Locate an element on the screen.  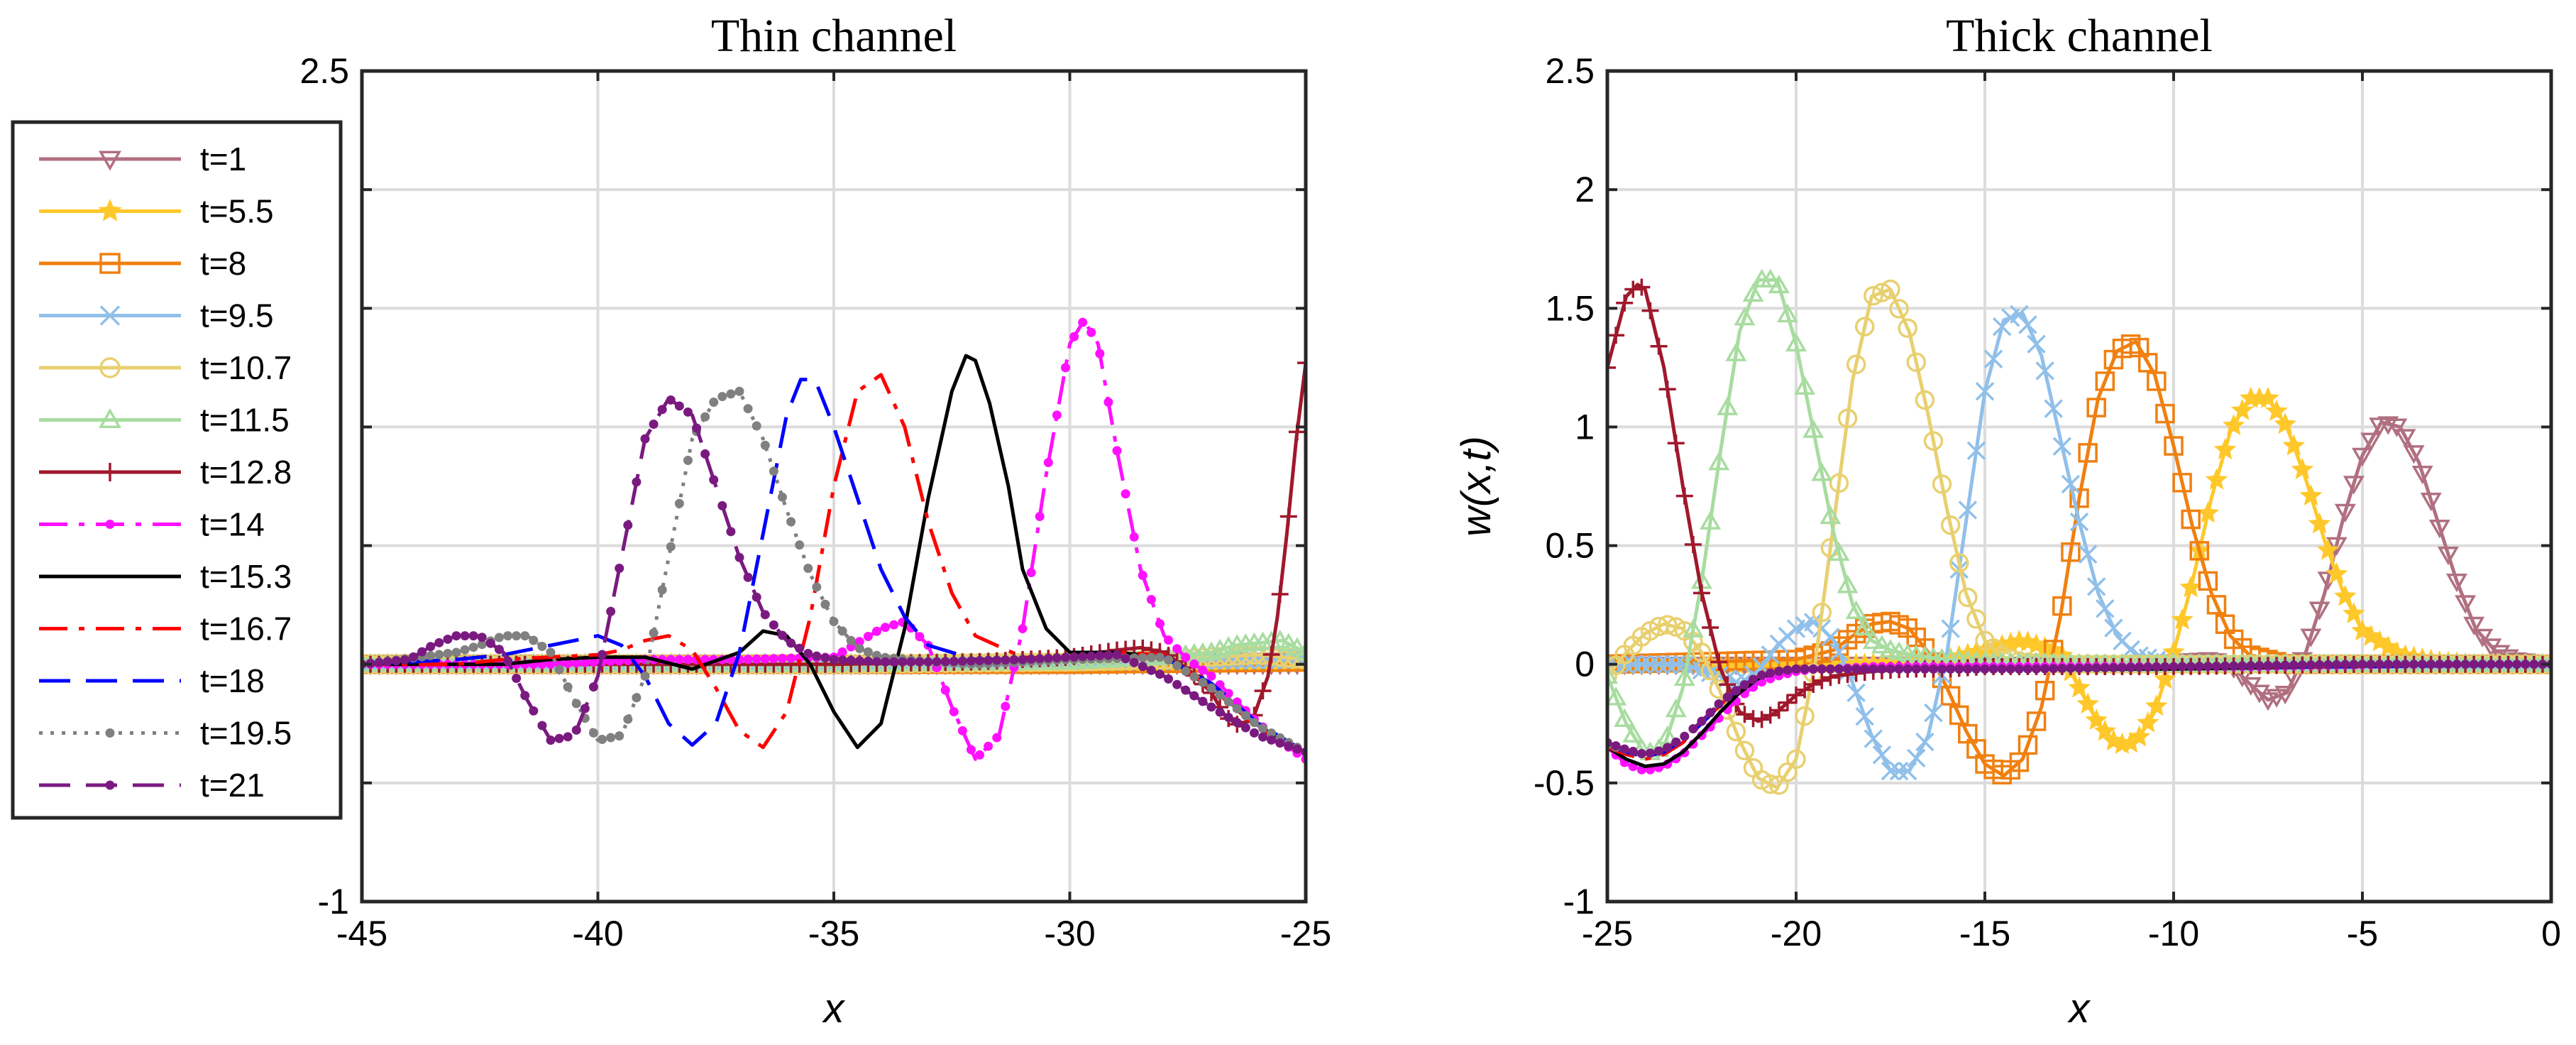
x-tick-label: -20 is located at coordinates (1796, 933).